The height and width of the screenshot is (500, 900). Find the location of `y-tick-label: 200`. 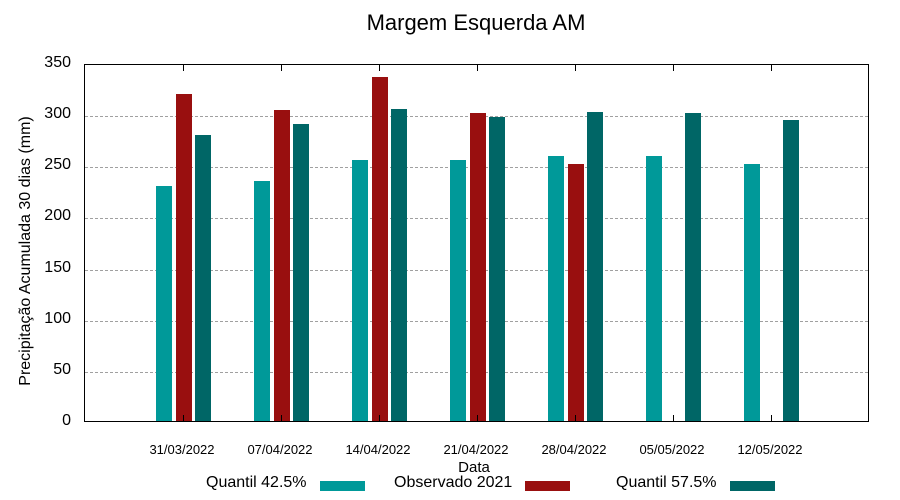

y-tick-label: 200 is located at coordinates (57, 216).